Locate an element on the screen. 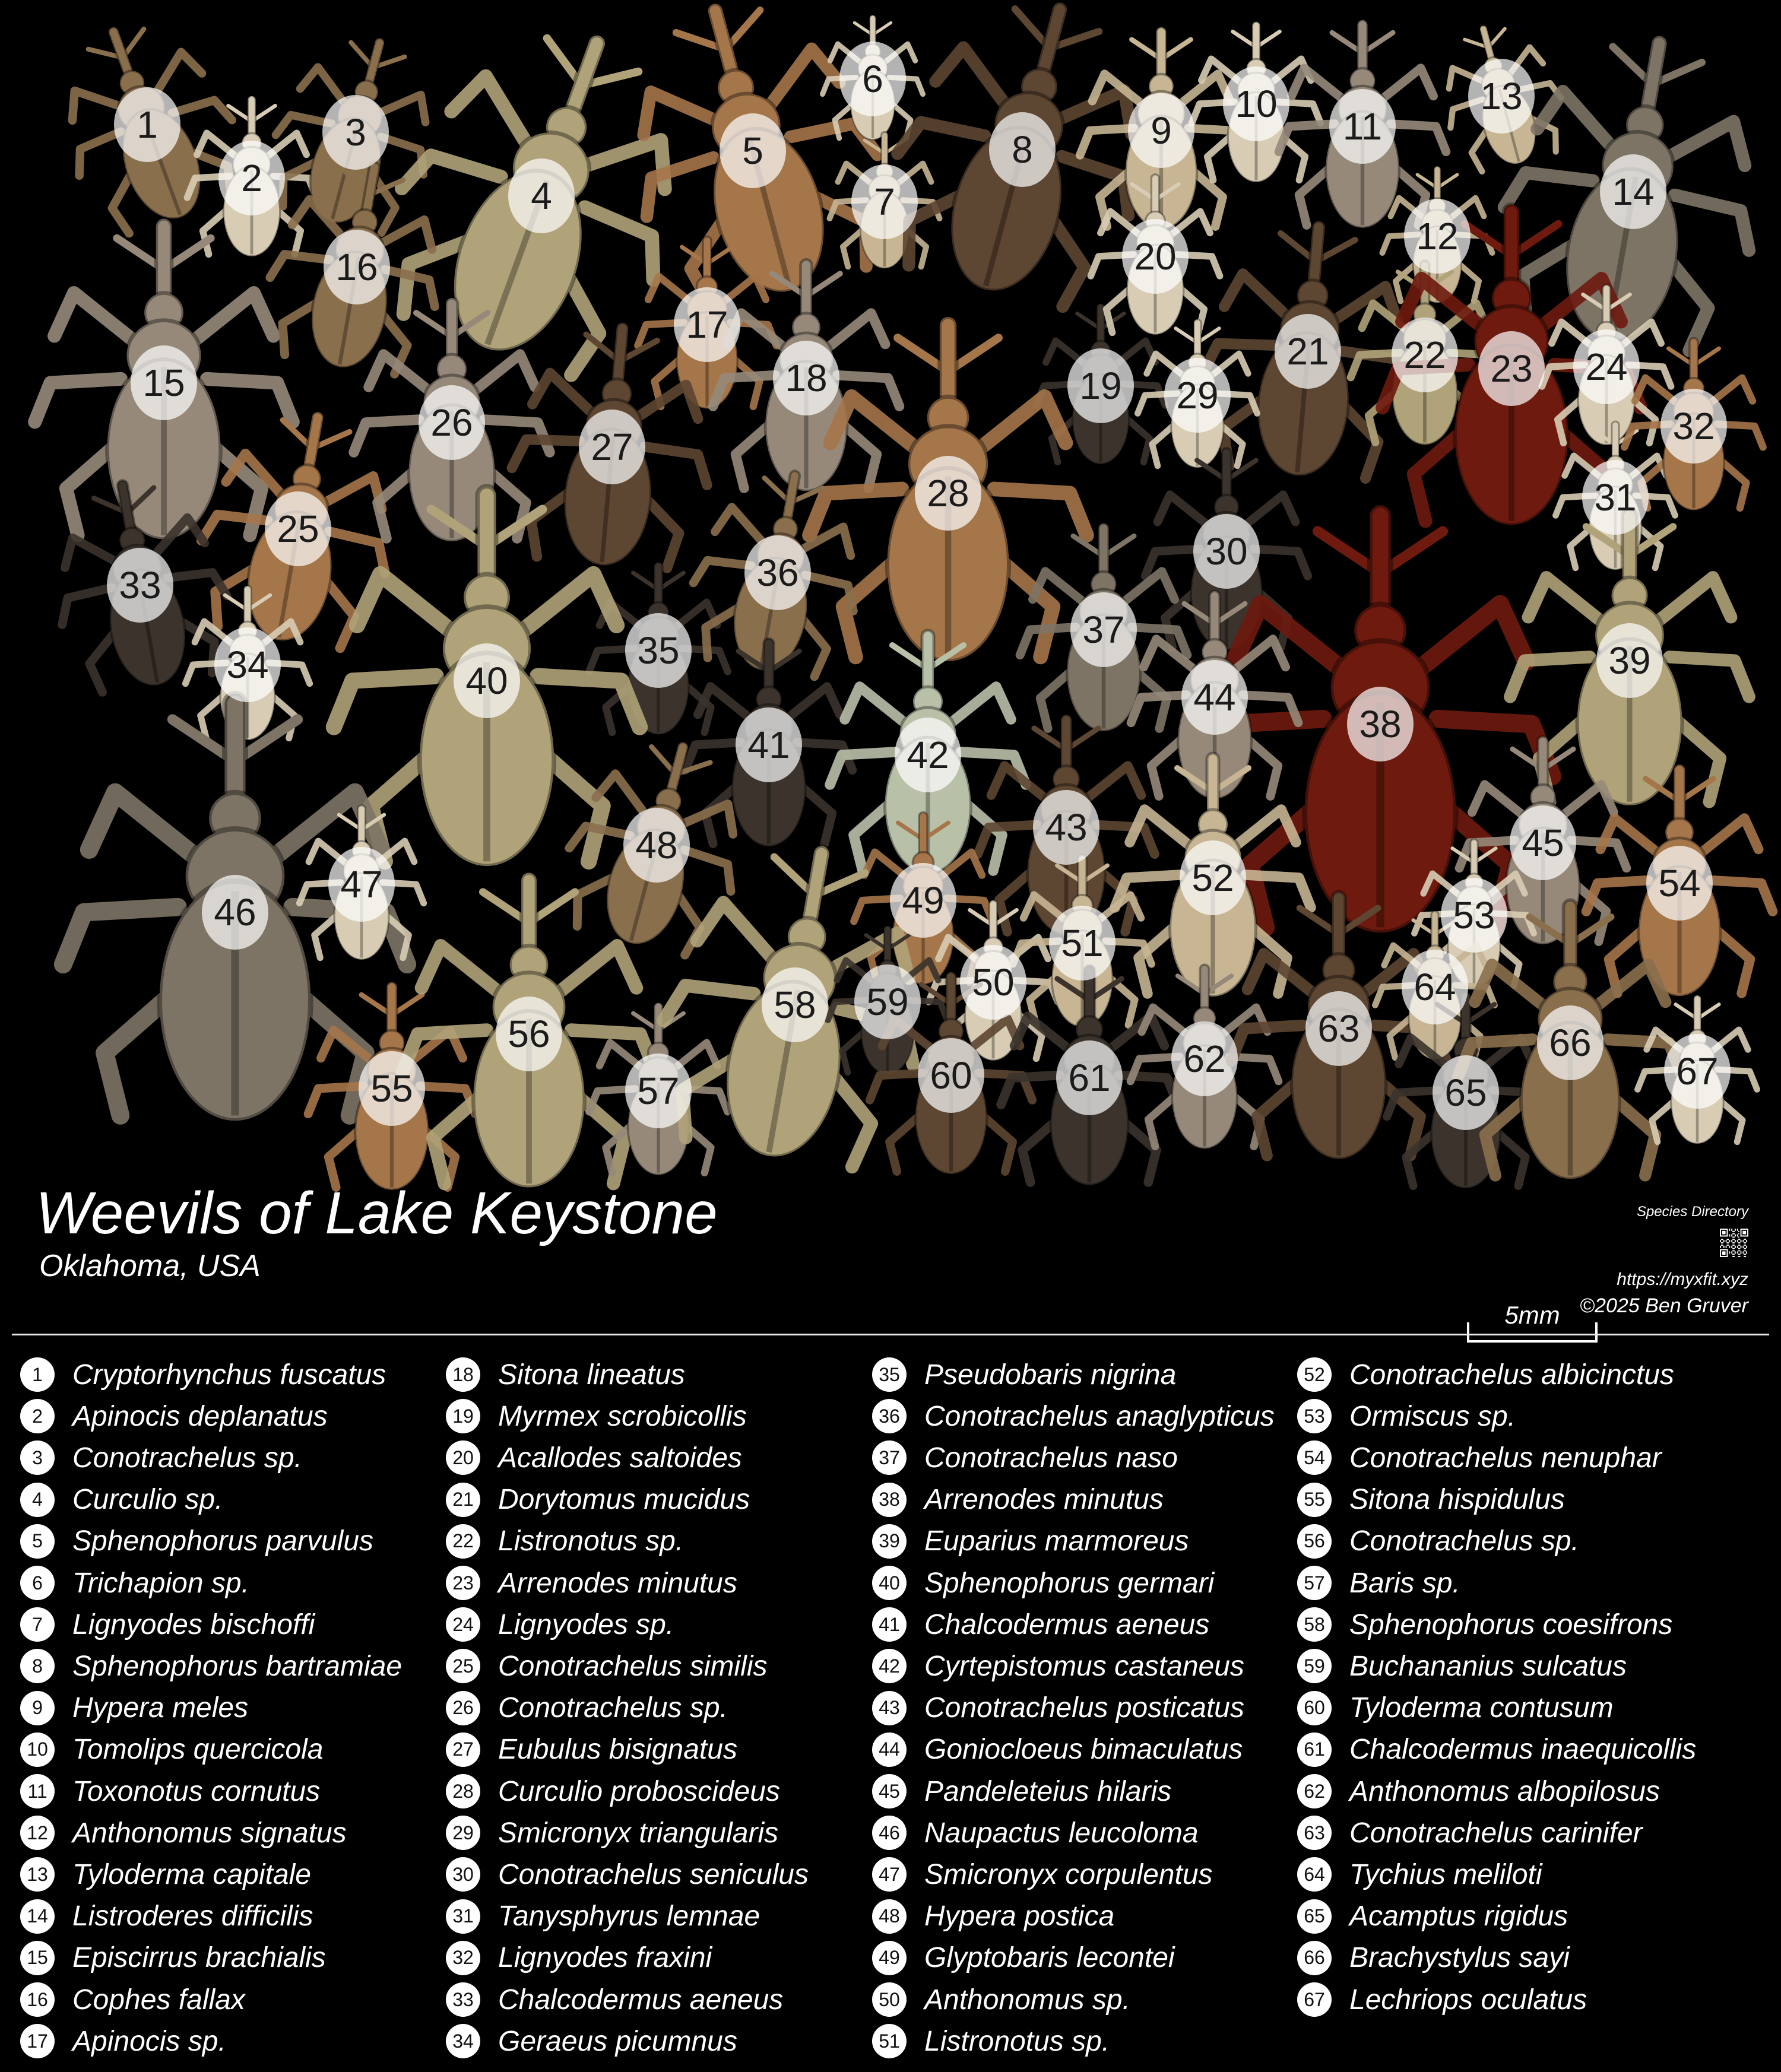  legend-number-badge: 45 is located at coordinates (889, 1791).